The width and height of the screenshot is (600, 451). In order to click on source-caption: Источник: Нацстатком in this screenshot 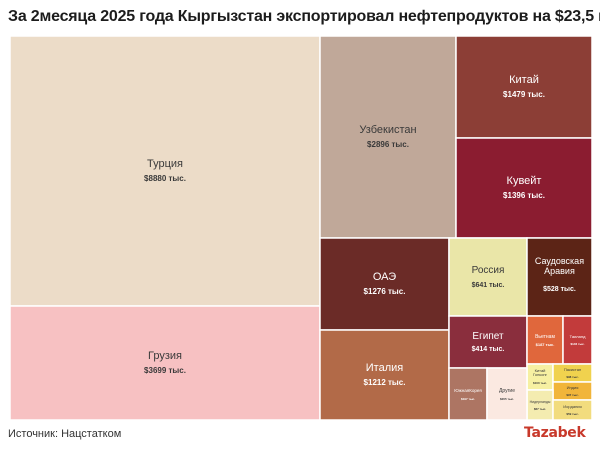, I will do `click(65, 434)`.